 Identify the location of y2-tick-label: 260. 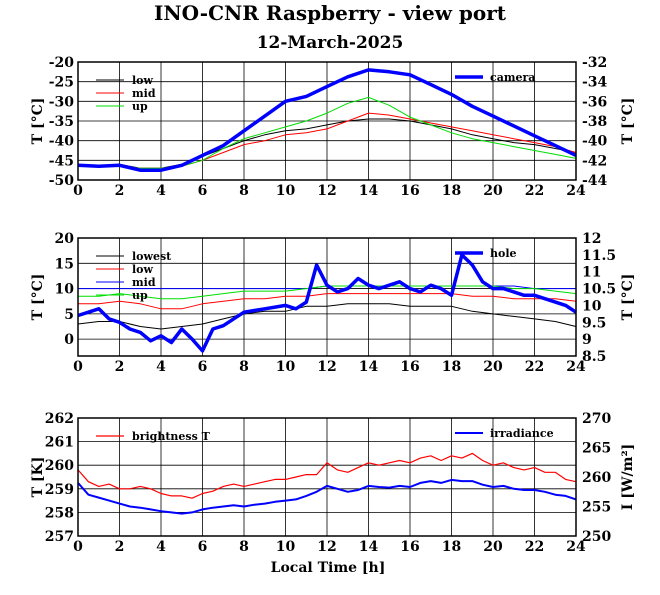
(596, 478).